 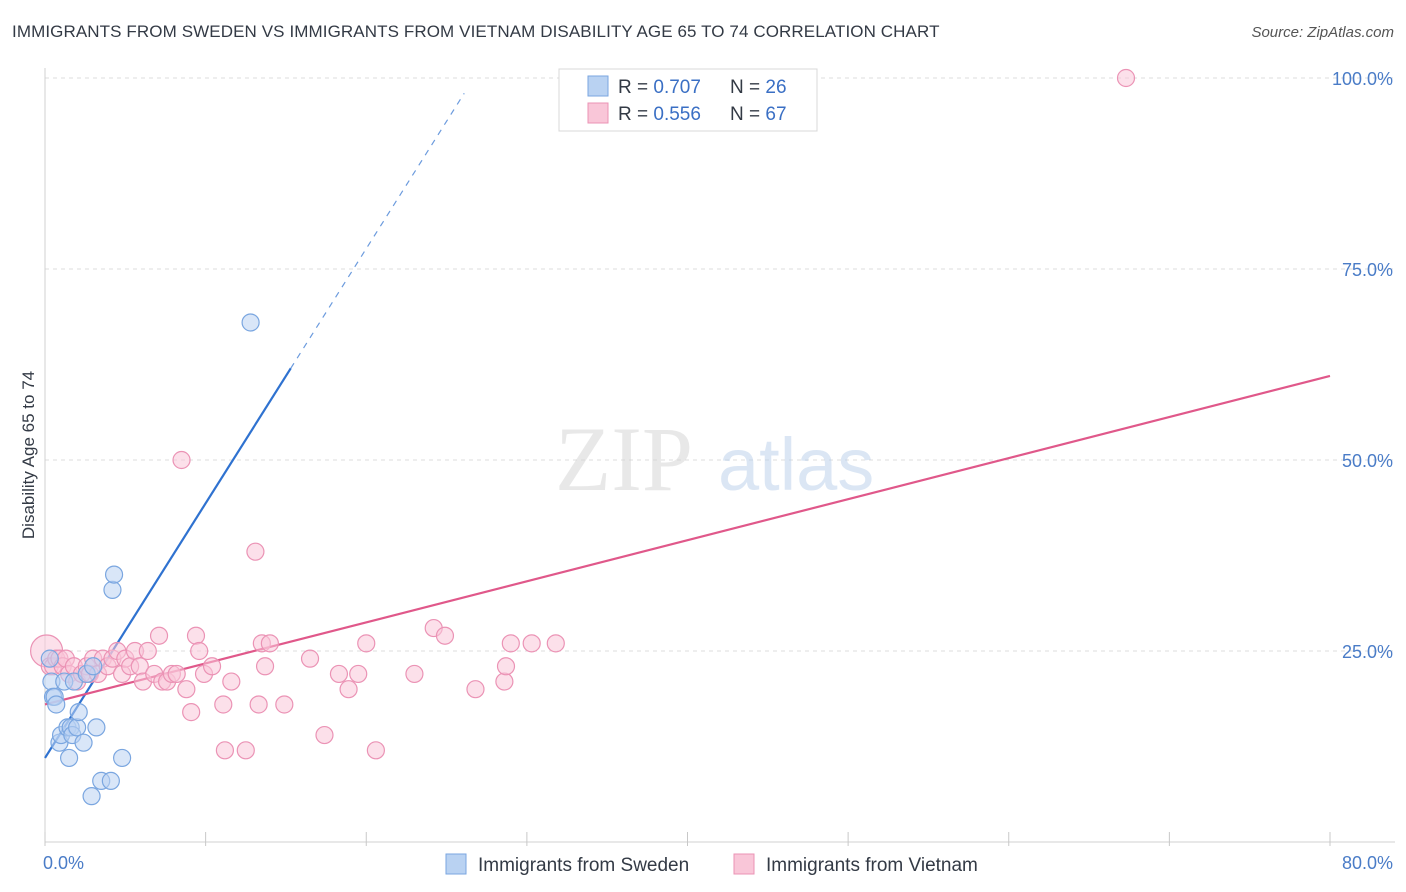 What do you see at coordinates (63, 863) in the screenshot?
I see `x-tick-label-min: 0.0%` at bounding box center [63, 863].